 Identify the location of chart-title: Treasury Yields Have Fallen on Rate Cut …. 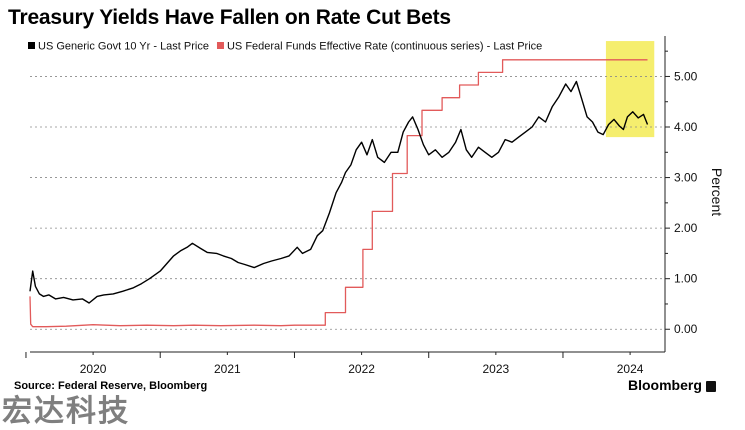
(229, 17).